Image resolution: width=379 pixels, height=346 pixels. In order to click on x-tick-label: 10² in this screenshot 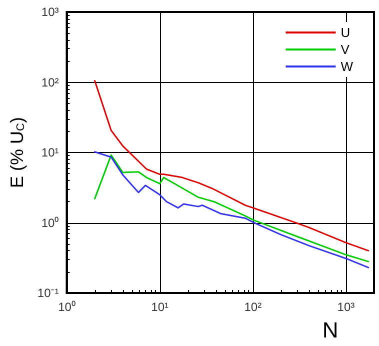, I will do `click(253, 307)`.